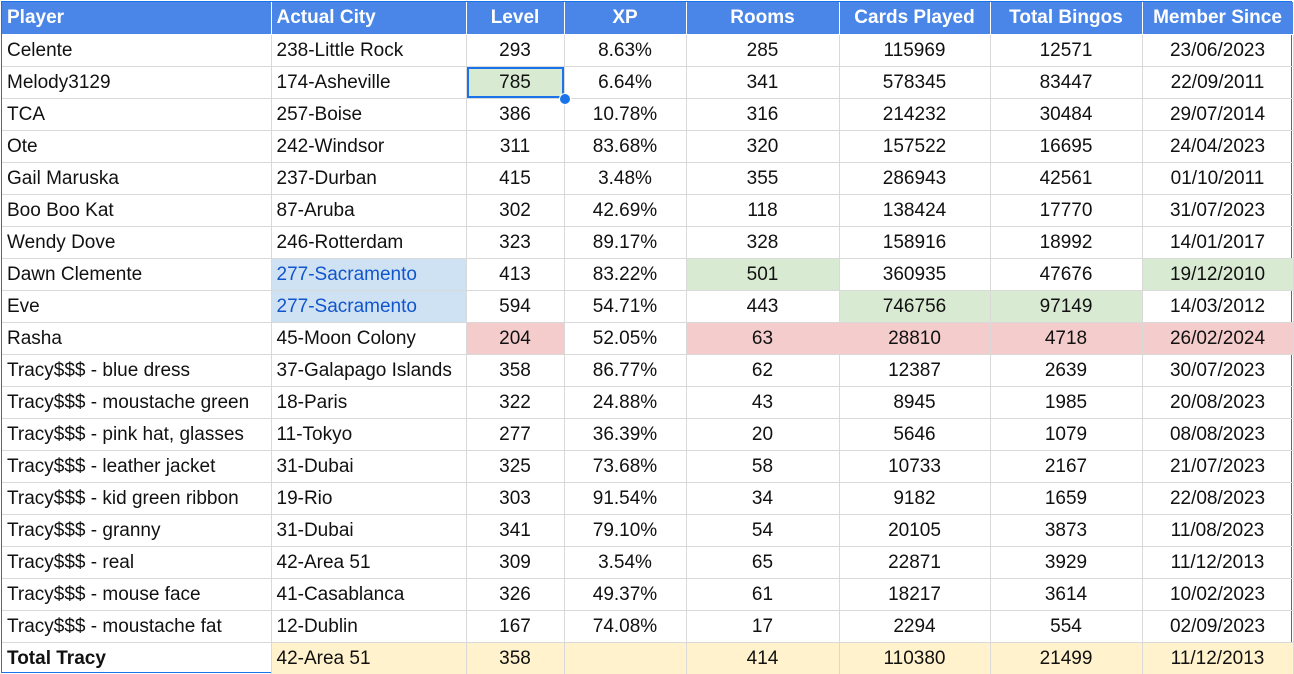  Describe the element at coordinates (1218, 434) in the screenshot. I see `member-since-cell: 08/08/2023` at that location.